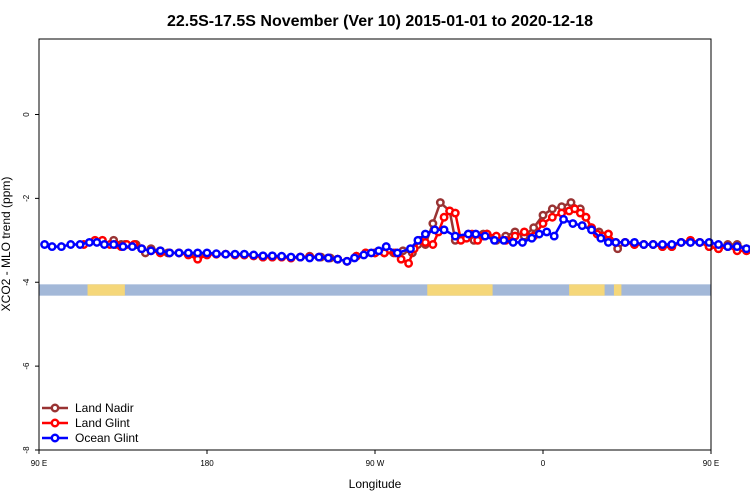  I want to click on legend-label: Ocean Glint, so click(107, 438).